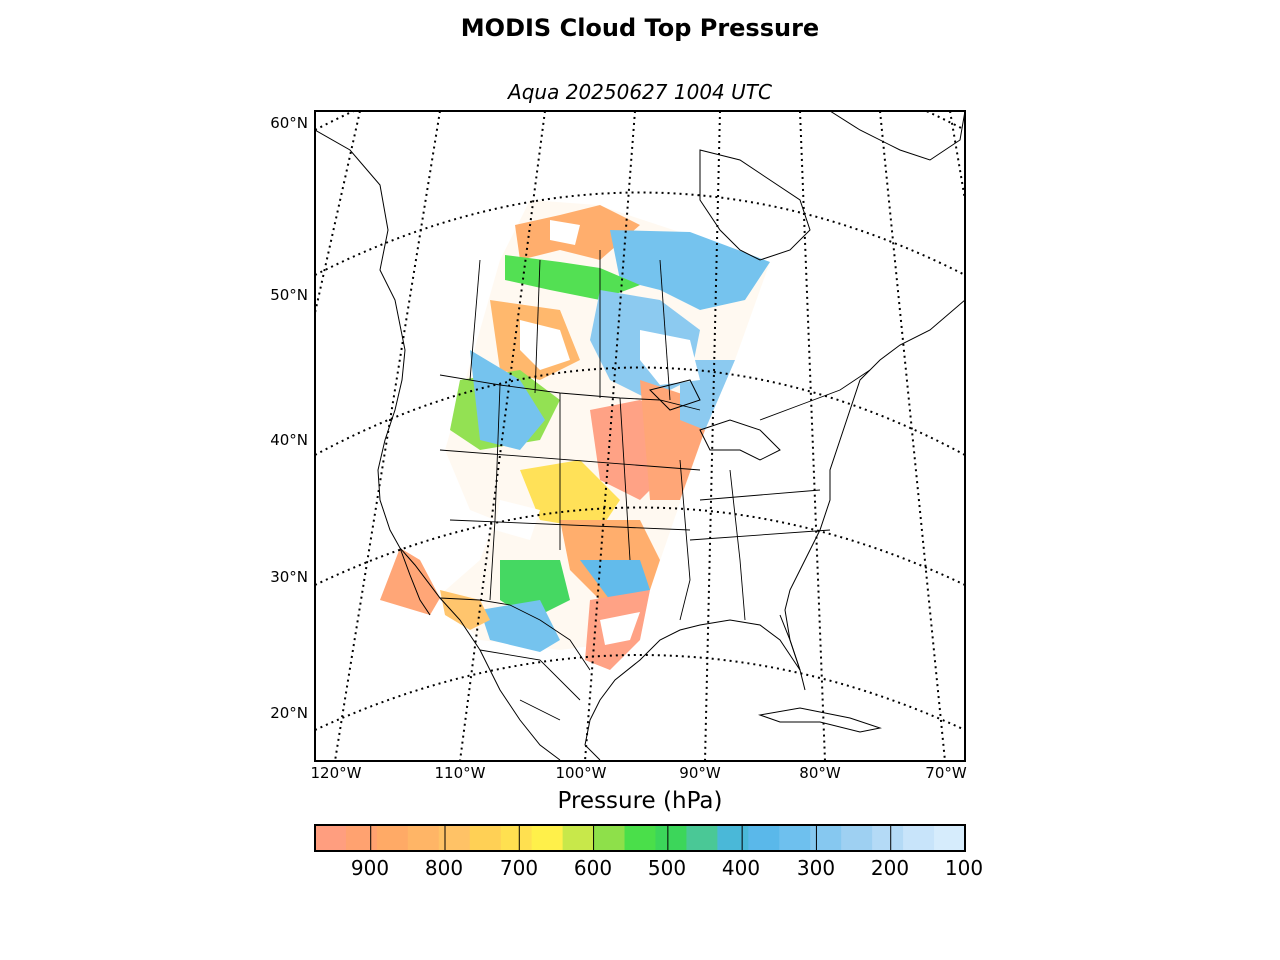 The image size is (1280, 960). I want to click on east-coast, so click(874, 485).